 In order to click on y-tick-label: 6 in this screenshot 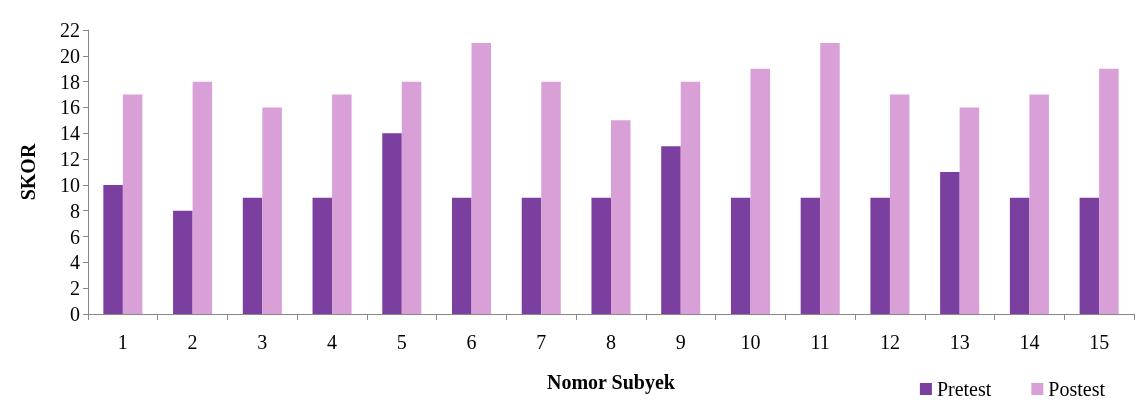, I will do `click(75, 236)`.